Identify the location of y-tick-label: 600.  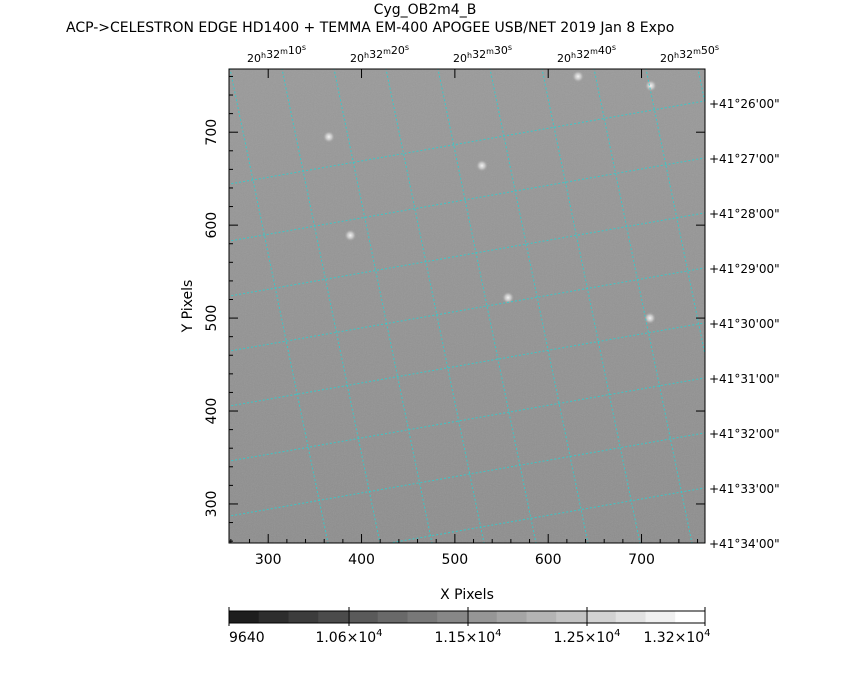
(212, 225).